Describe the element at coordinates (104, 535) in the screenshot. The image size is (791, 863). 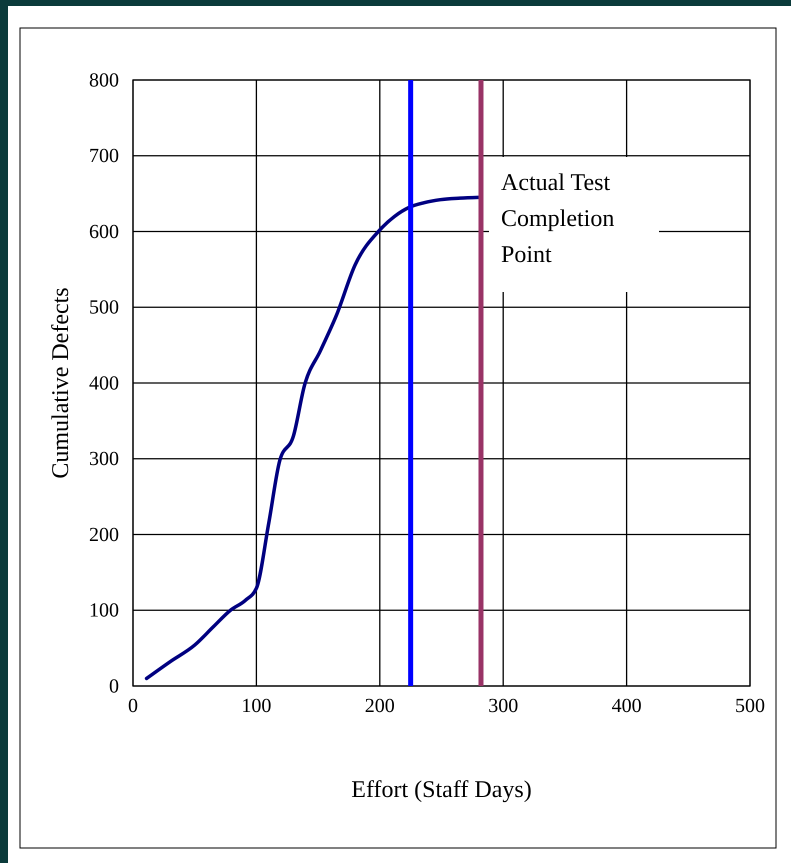
I see `y-tick-label: 200` at that location.